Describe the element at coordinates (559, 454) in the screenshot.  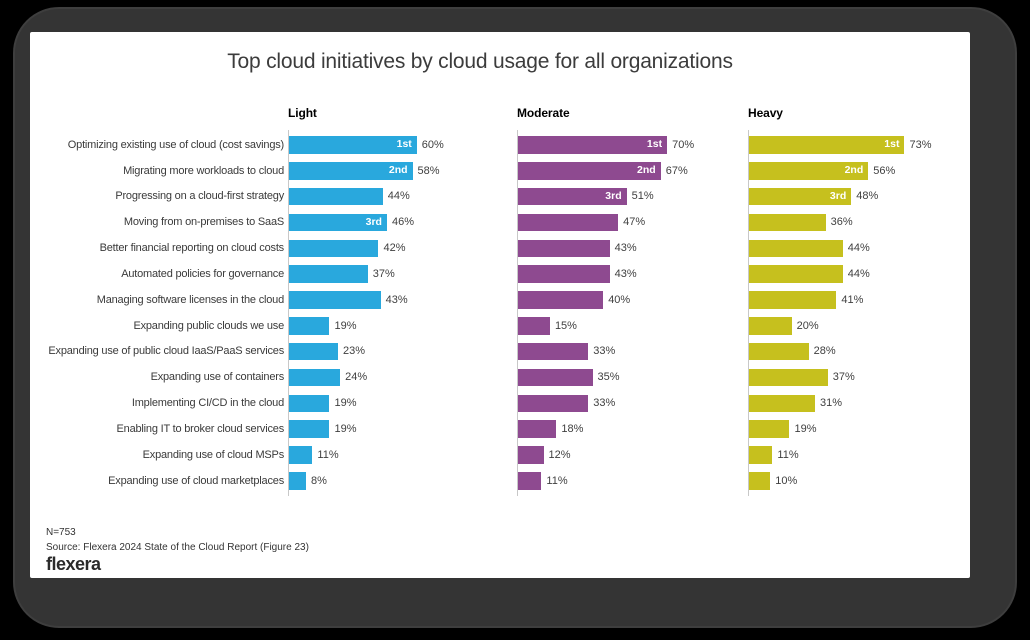
I see `value-label: 12%` at that location.